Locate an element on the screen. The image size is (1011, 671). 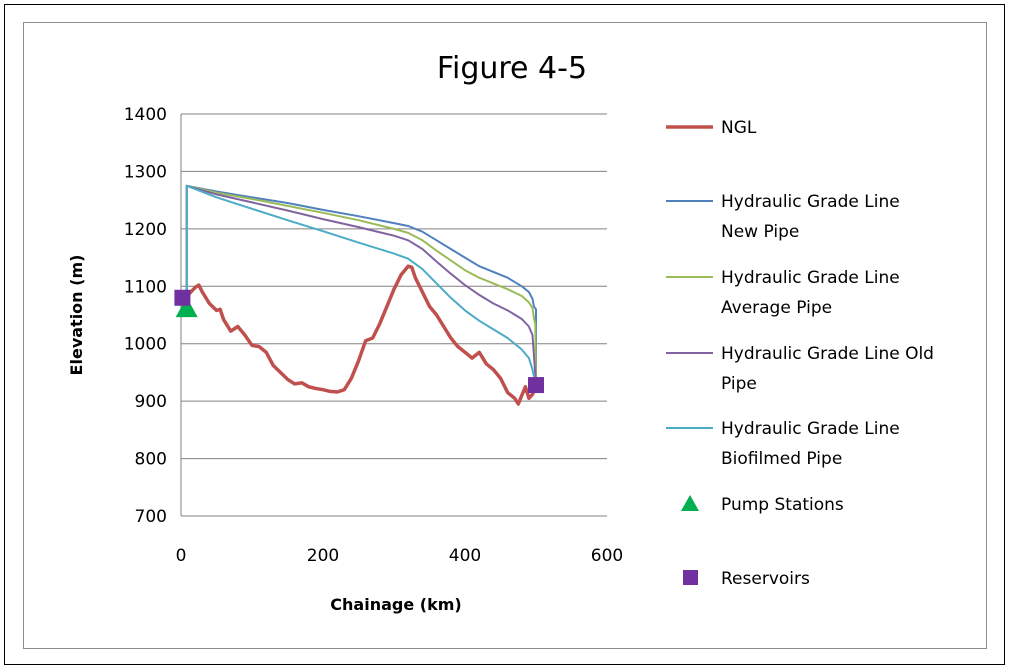
x-tick-label: 200 is located at coordinates (323, 556).